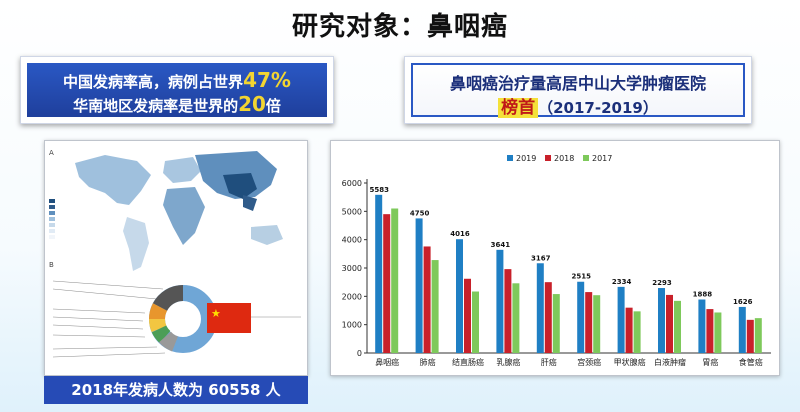  I want to click on bar-data-label: 1626, so click(743, 302).